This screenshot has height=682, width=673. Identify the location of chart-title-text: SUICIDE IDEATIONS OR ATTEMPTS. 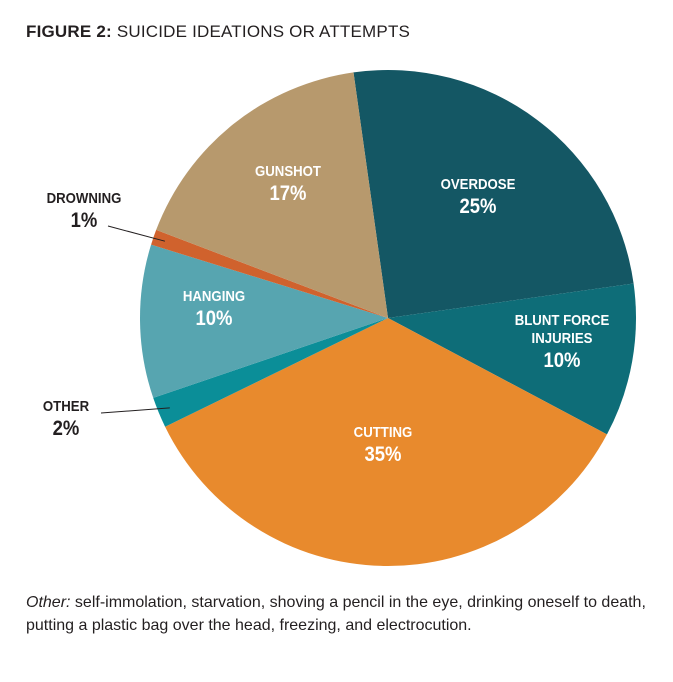
(263, 31).